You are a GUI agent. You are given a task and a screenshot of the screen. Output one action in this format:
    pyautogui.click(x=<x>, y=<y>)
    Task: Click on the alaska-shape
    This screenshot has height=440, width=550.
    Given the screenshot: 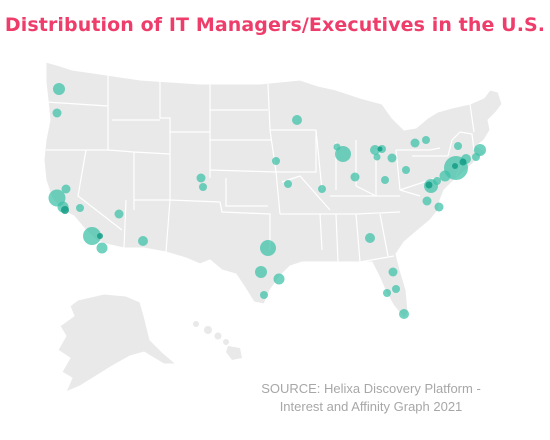 What is the action you would take?
    pyautogui.click(x=117, y=343)
    